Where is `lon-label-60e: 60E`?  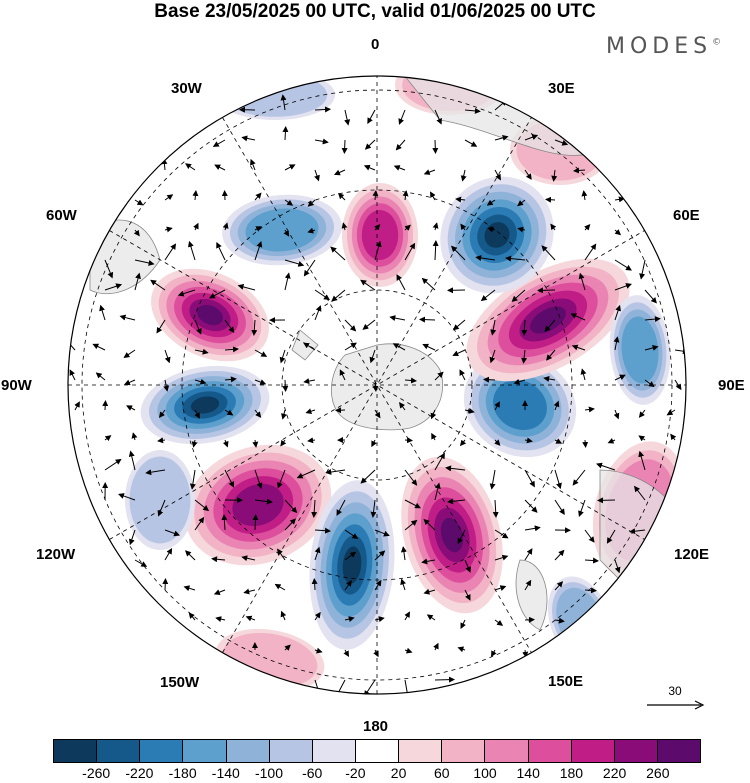 lon-label-60e: 60E is located at coordinates (686, 215).